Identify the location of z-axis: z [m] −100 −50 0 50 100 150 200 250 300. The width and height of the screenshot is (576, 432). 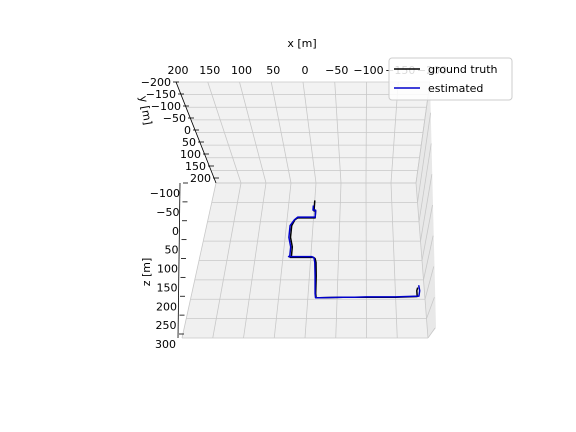
(164, 266).